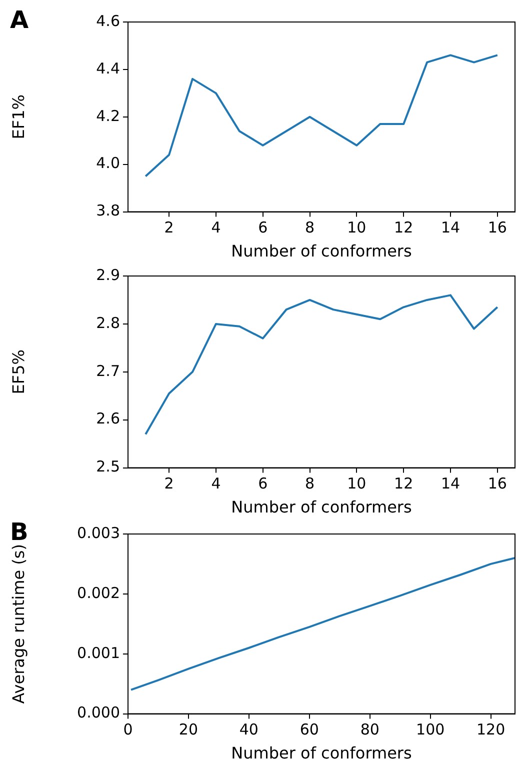 This screenshot has height=774, width=527. Describe the element at coordinates (98, 713) in the screenshot. I see `y-tick-label: 0.000` at that location.